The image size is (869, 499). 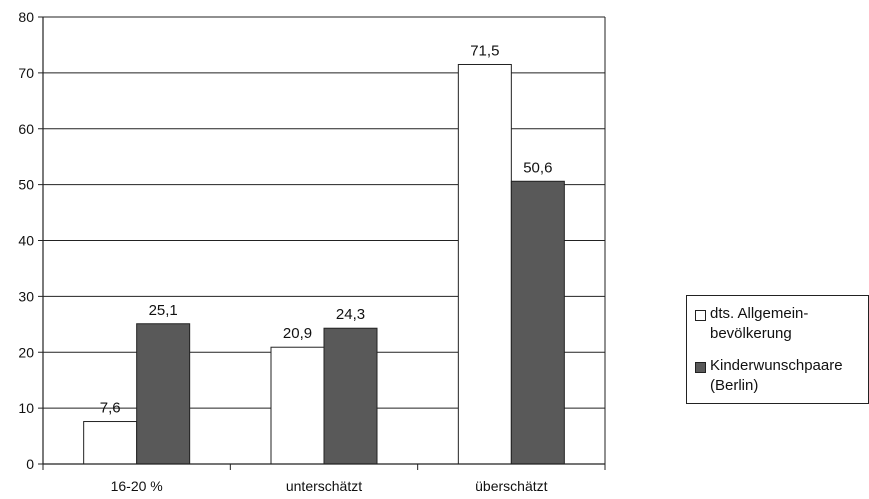 I want to click on y-tick-label: 60, so click(x=26, y=129).